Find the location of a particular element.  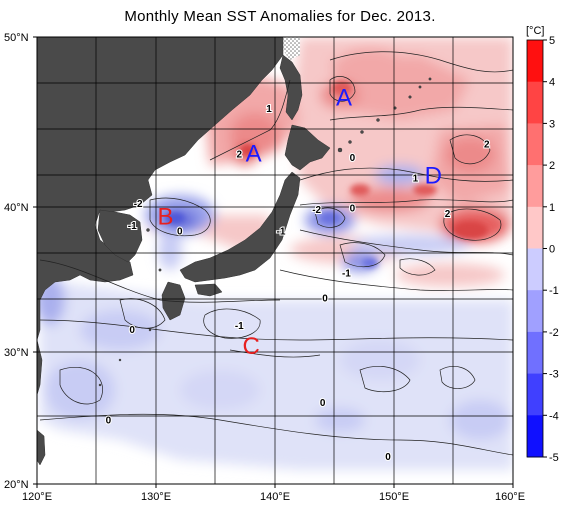

region-label-d: D is located at coordinates (433, 176).